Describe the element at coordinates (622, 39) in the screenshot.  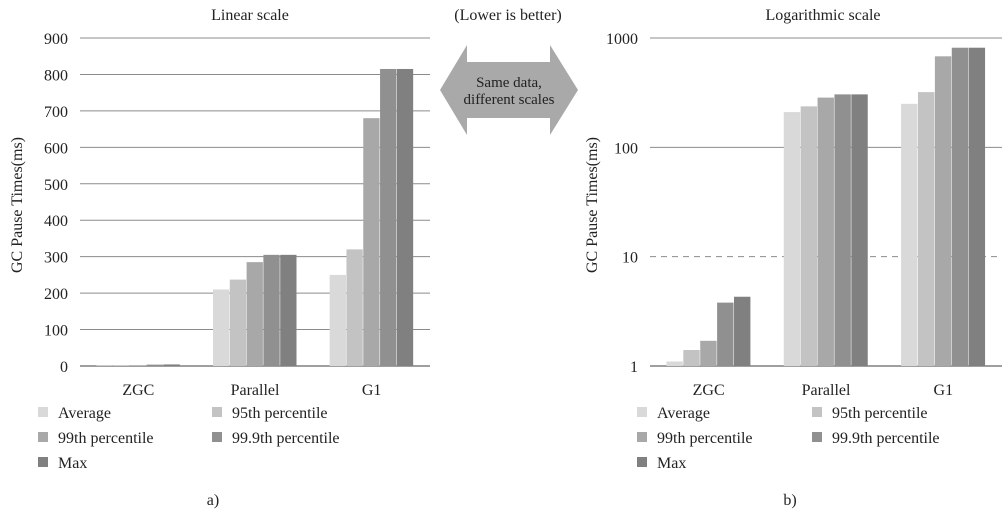
I see `y-tick-label: 1000` at that location.